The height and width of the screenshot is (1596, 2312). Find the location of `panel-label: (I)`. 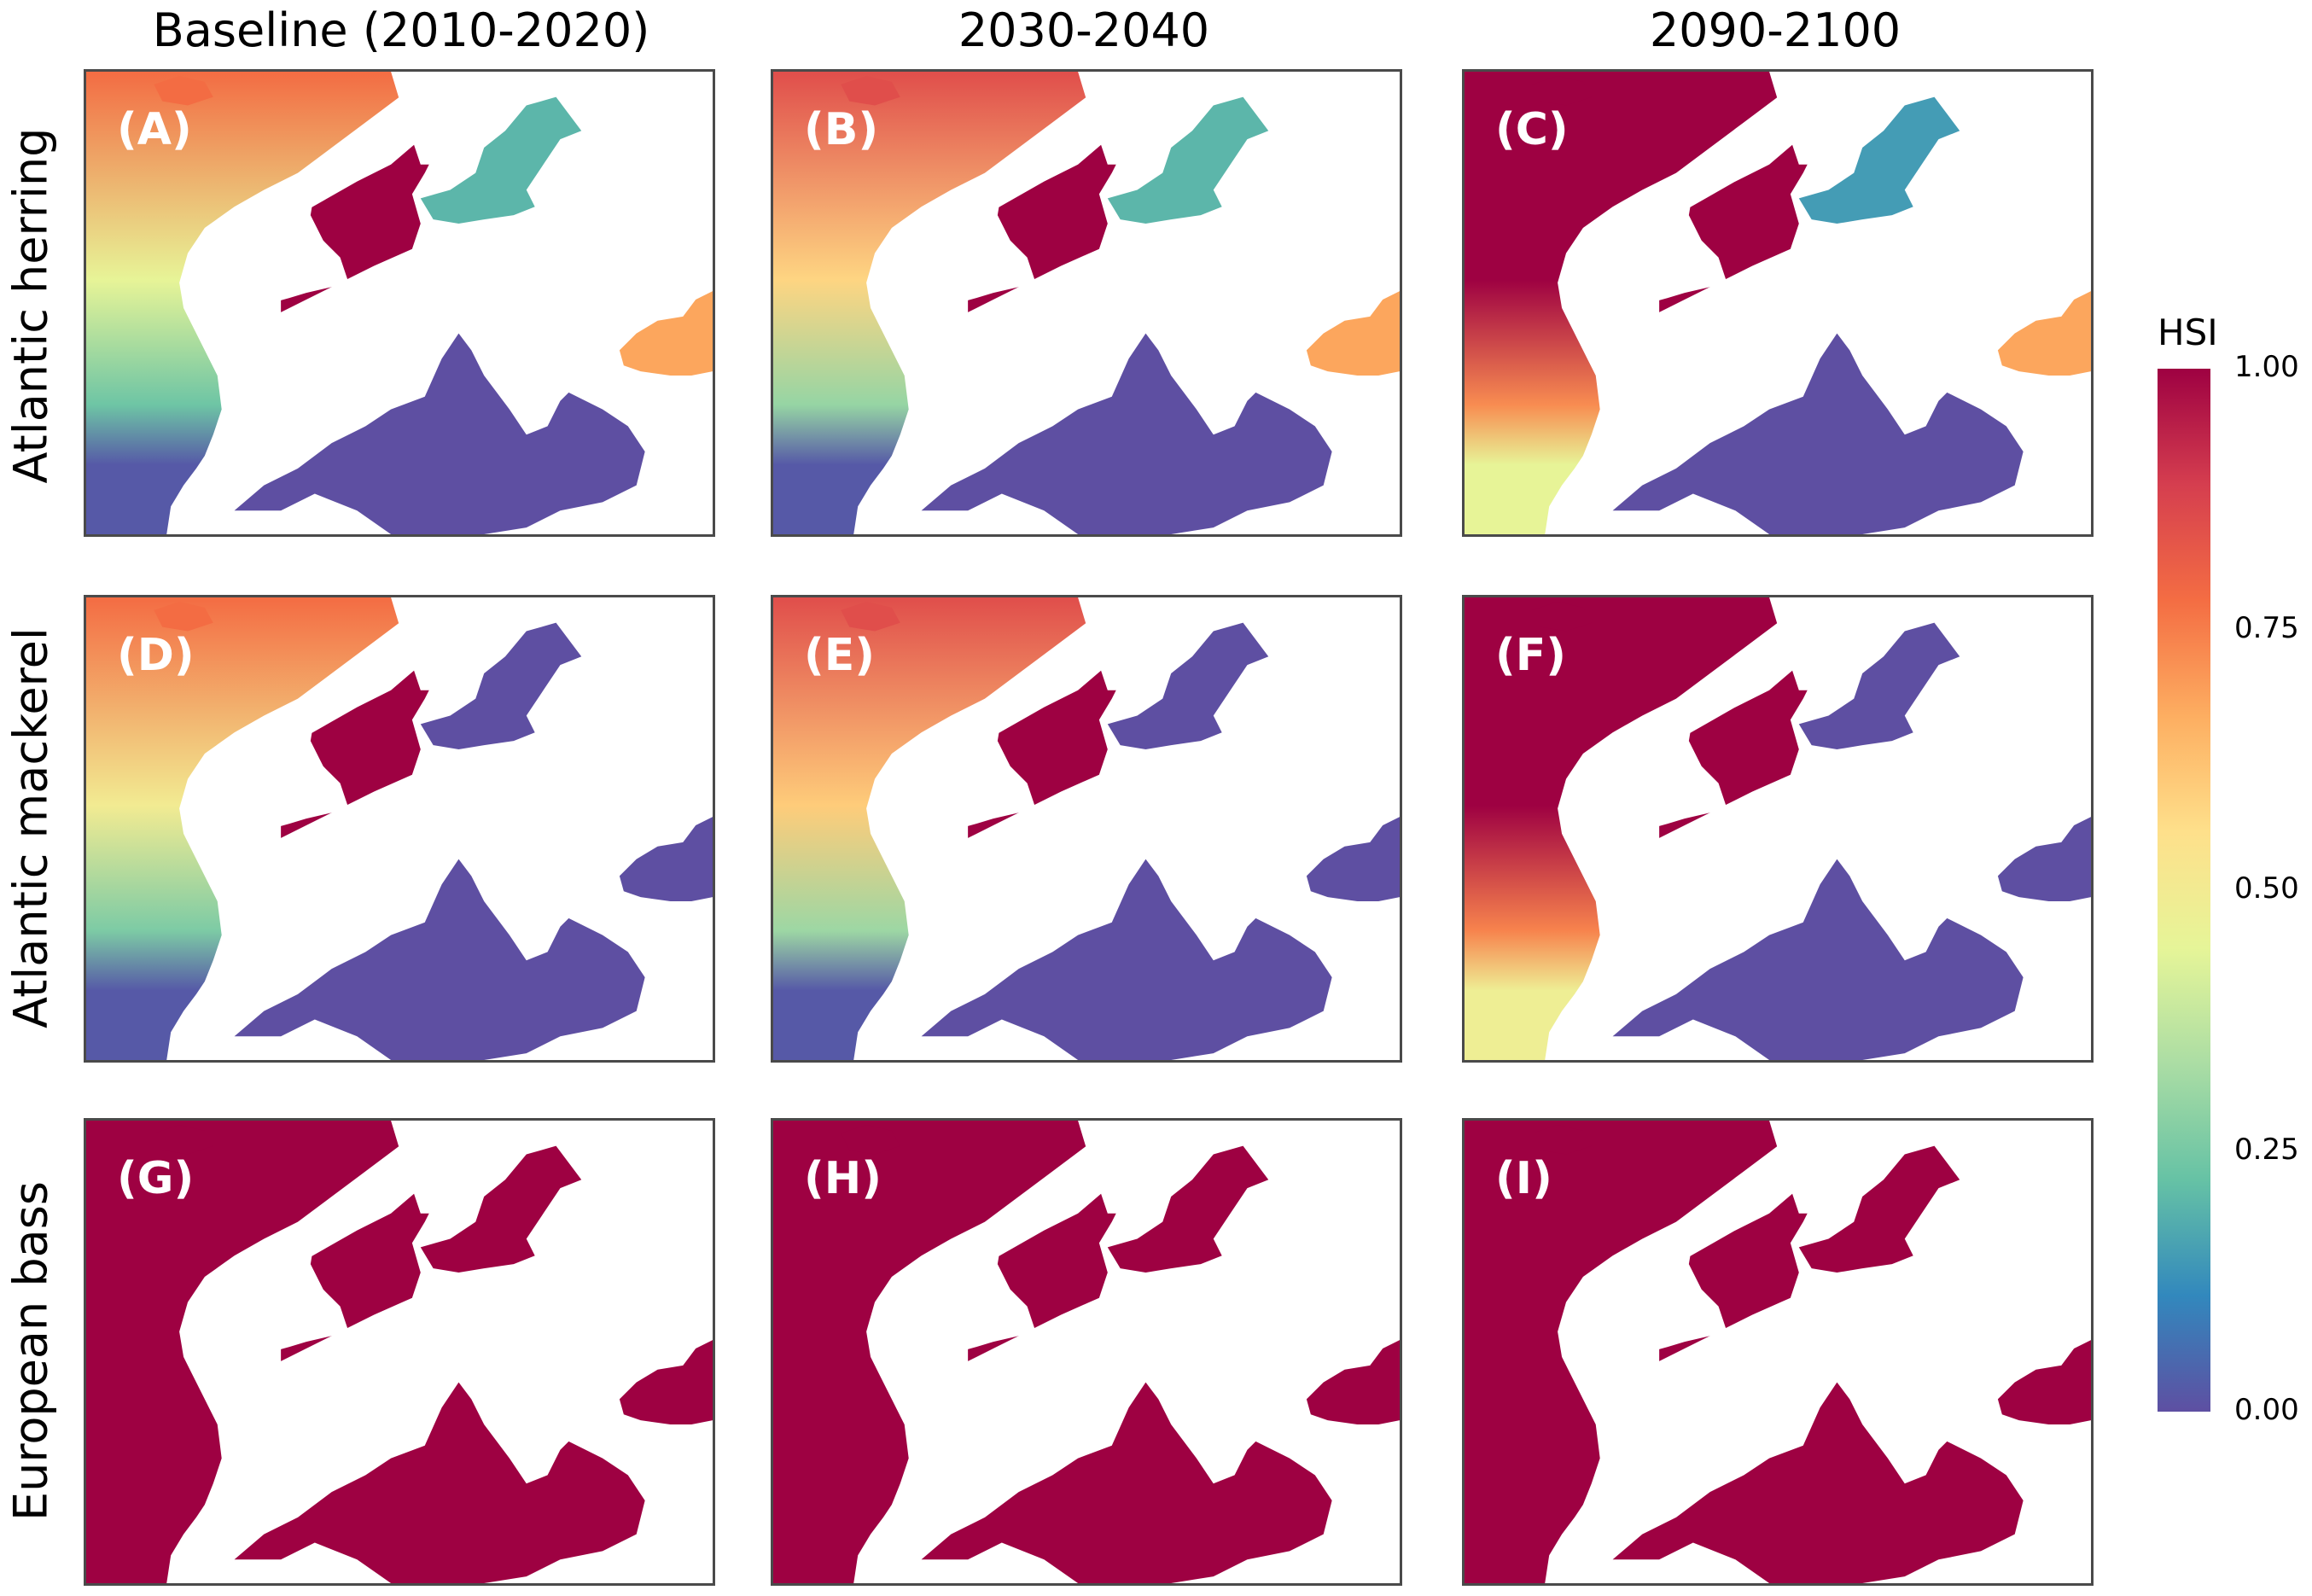

panel-label: (I) is located at coordinates (1523, 1178).